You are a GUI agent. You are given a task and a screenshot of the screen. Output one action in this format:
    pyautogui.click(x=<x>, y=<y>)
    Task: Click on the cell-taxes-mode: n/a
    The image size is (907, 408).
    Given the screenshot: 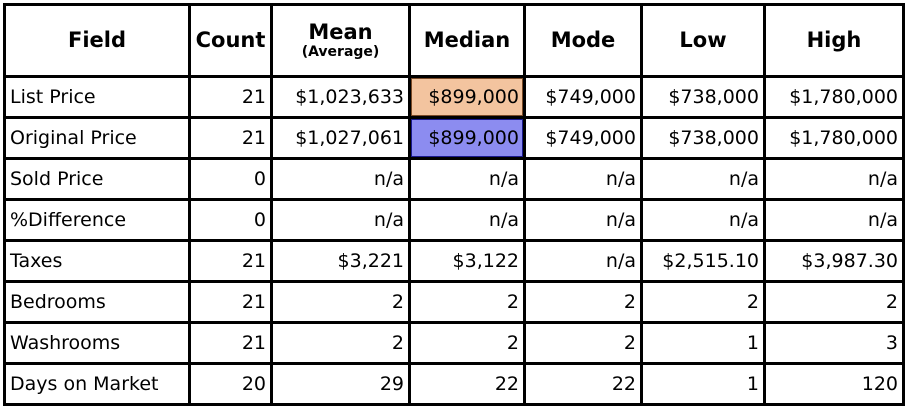 What is the action you would take?
    pyautogui.click(x=583, y=261)
    